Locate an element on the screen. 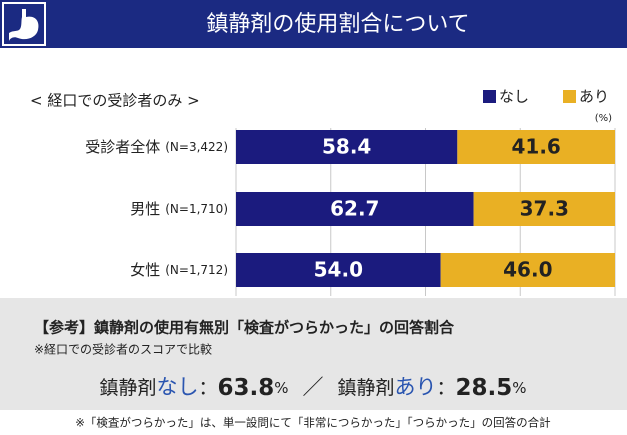 This screenshot has height=435, width=627. value-label: 37.3 is located at coordinates (544, 209).